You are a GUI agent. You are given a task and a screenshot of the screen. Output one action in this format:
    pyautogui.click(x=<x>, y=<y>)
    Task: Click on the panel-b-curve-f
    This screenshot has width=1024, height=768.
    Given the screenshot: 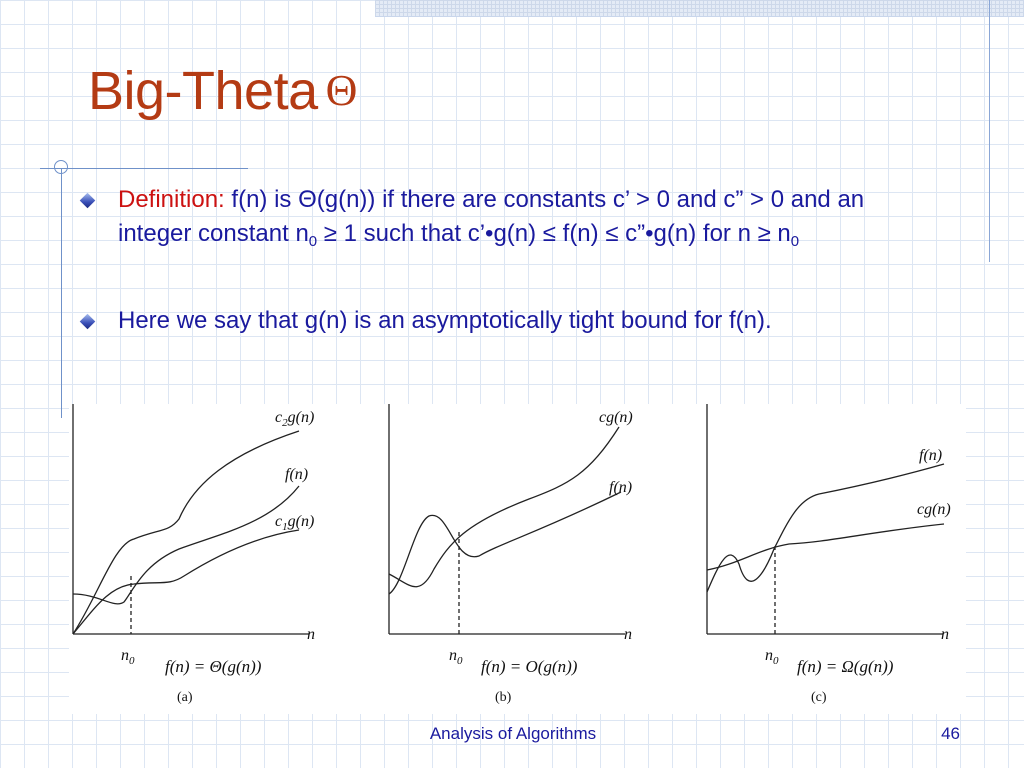 What is the action you would take?
    pyautogui.click(x=505, y=543)
    